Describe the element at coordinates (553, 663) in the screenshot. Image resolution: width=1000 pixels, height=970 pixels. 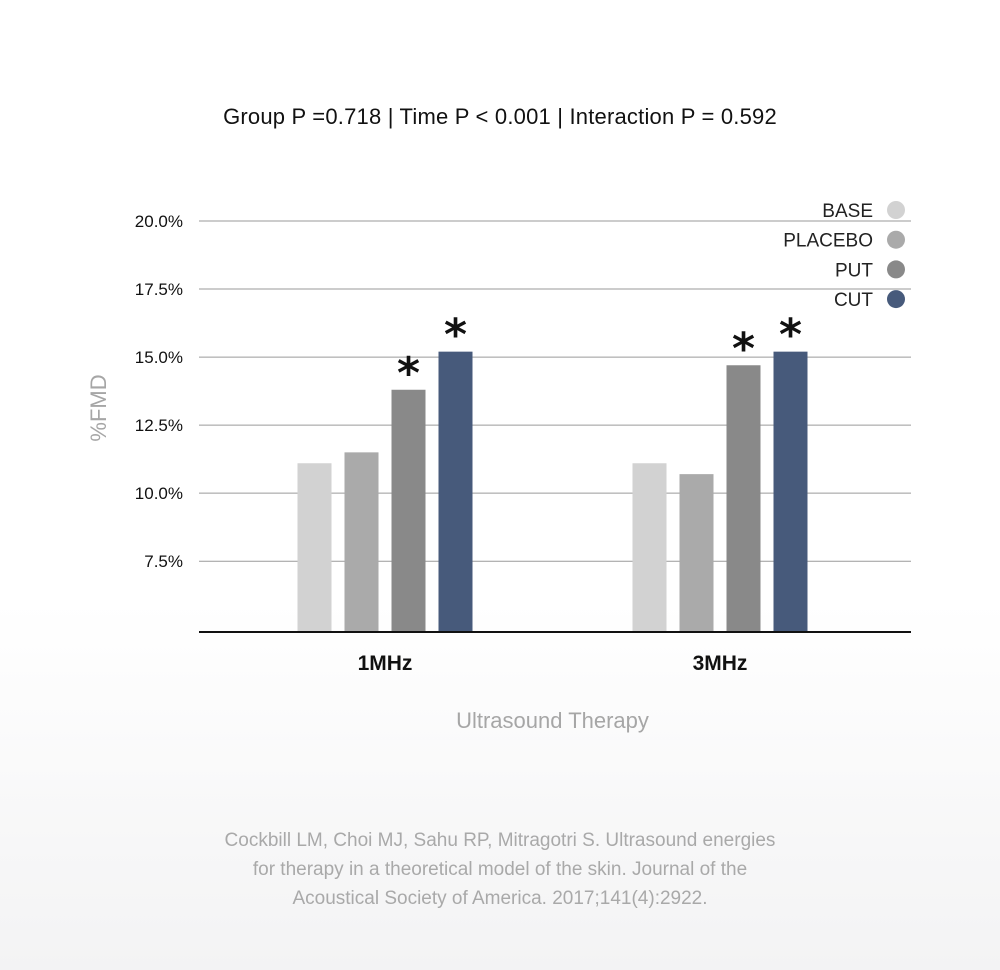
I see `x-tick-labels: 1MHz 3MHz` at that location.